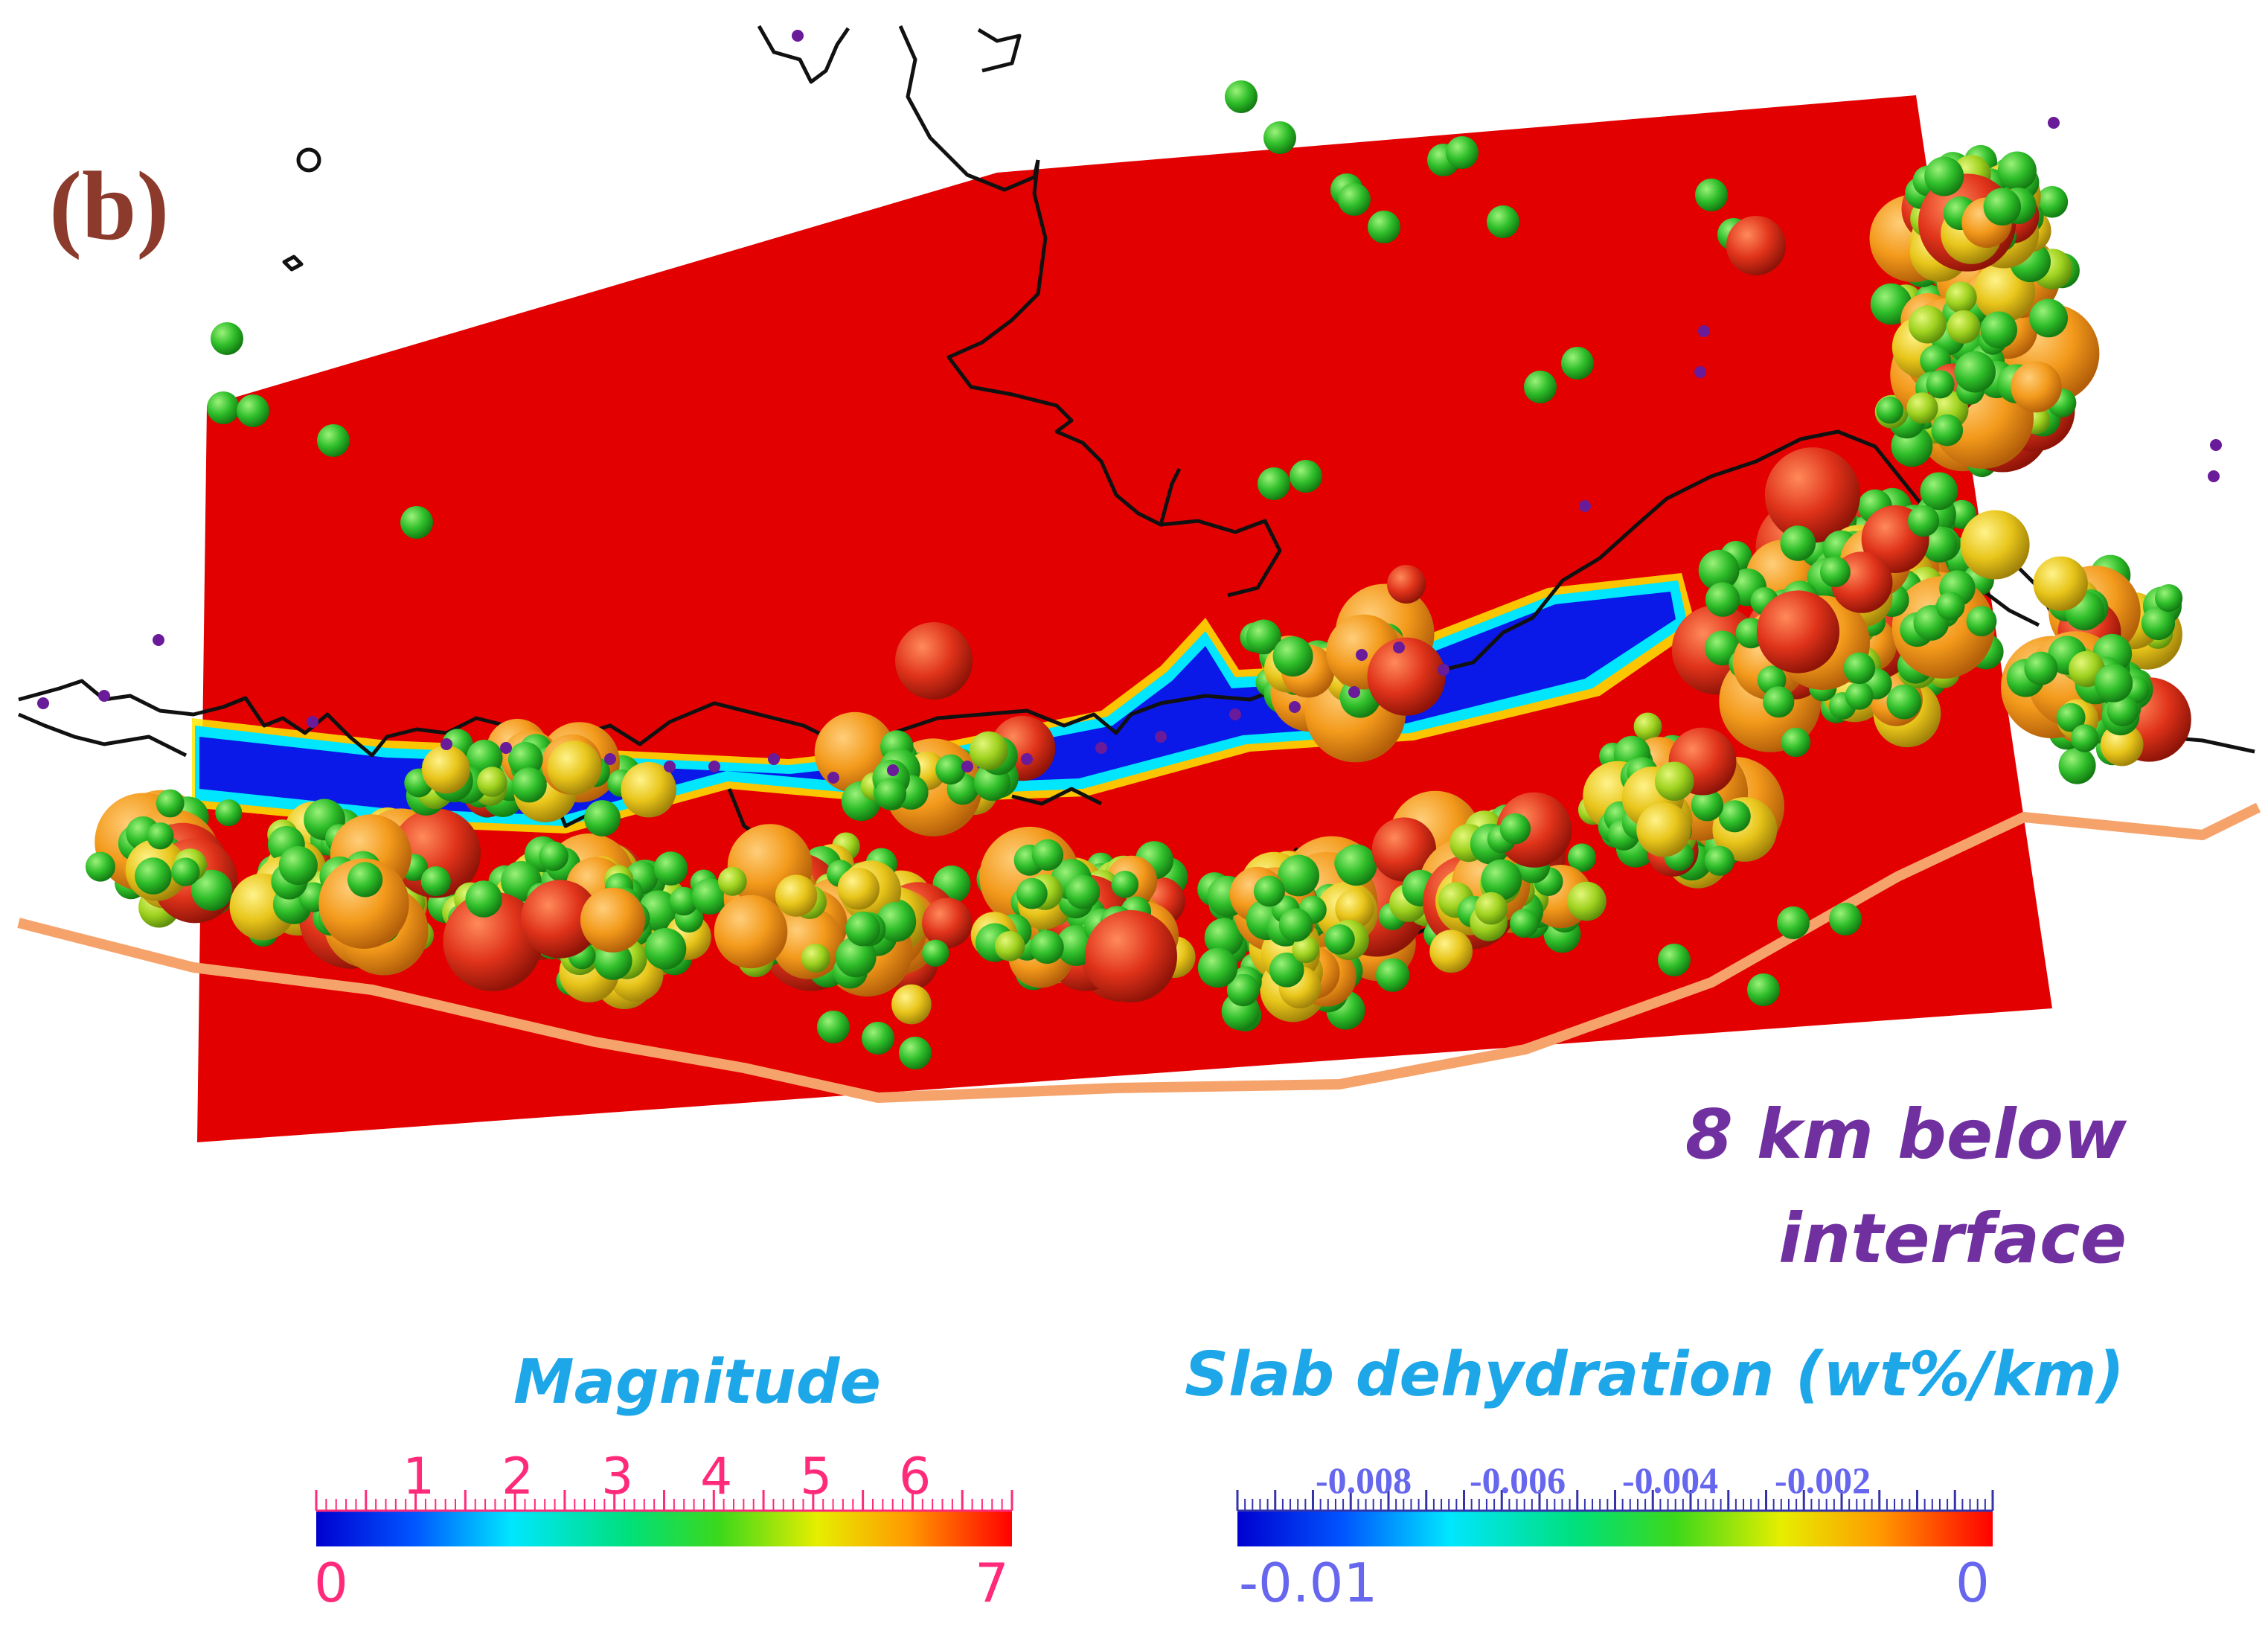 Image resolution: width=2268 pixels, height=1635 pixels. I want to click on magnitude-tick-label: 6, so click(916, 1476).